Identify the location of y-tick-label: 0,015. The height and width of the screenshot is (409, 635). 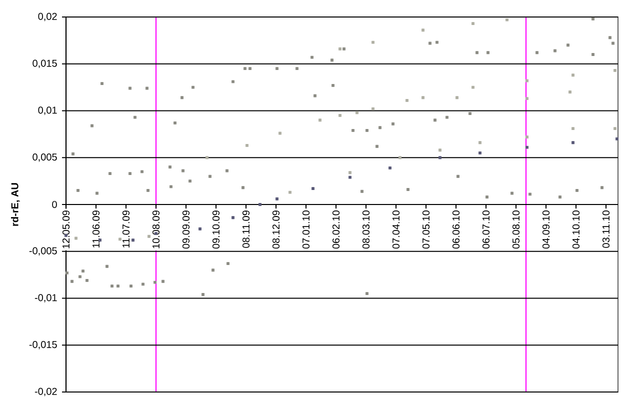
(44, 64).